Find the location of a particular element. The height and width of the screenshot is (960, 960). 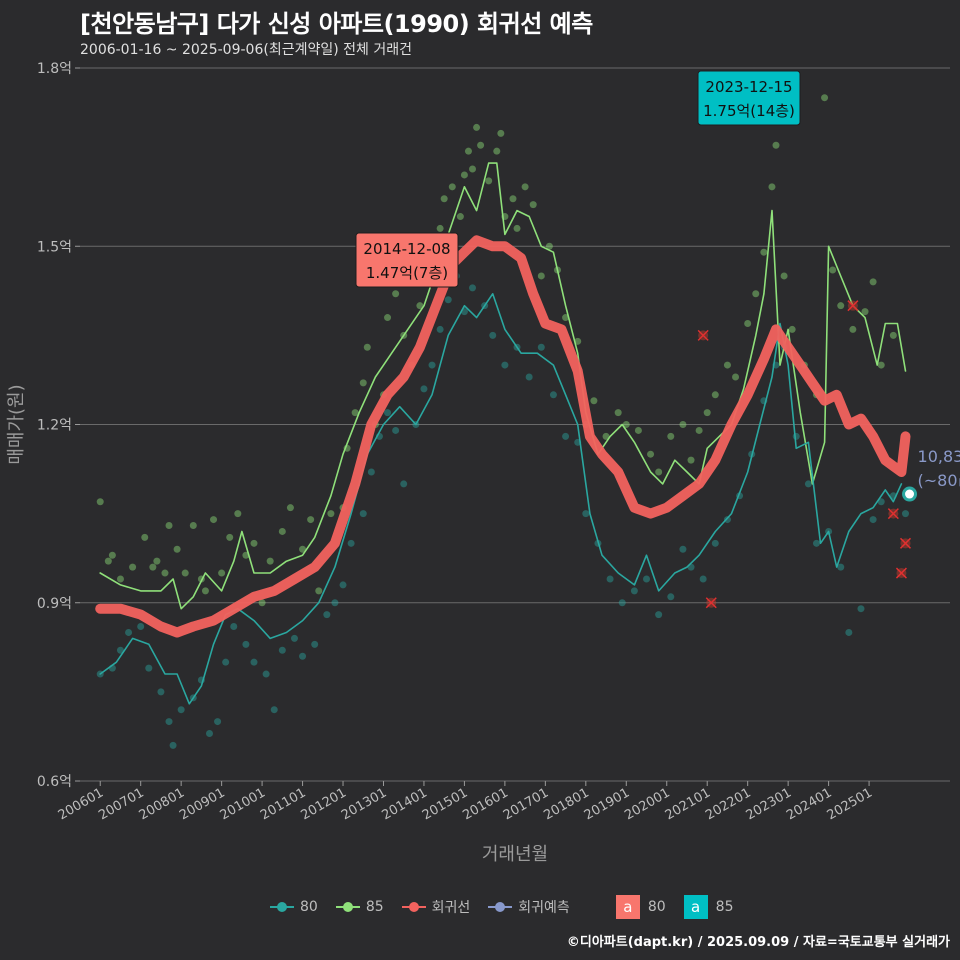

y-tick-label: 0.9억 is located at coordinates (54, 604).